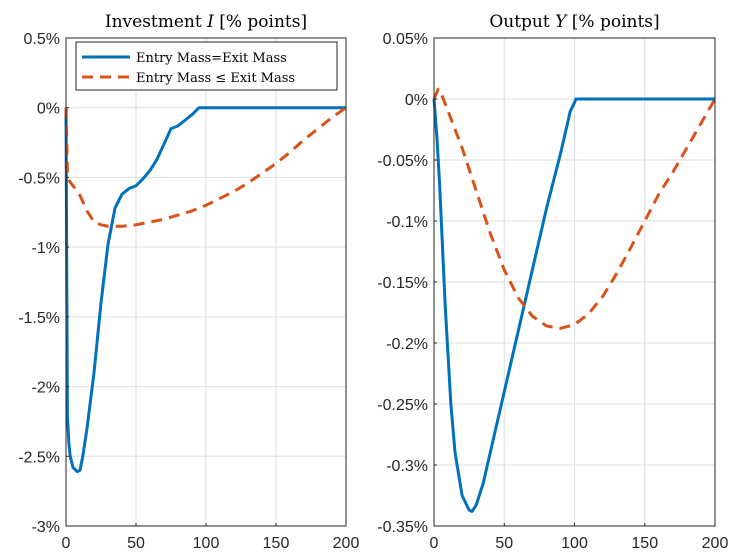 Image resolution: width=732 pixels, height=557 pixels. Describe the element at coordinates (407, 344) in the screenshot. I see `output-y-tick-label: -0.2%` at that location.